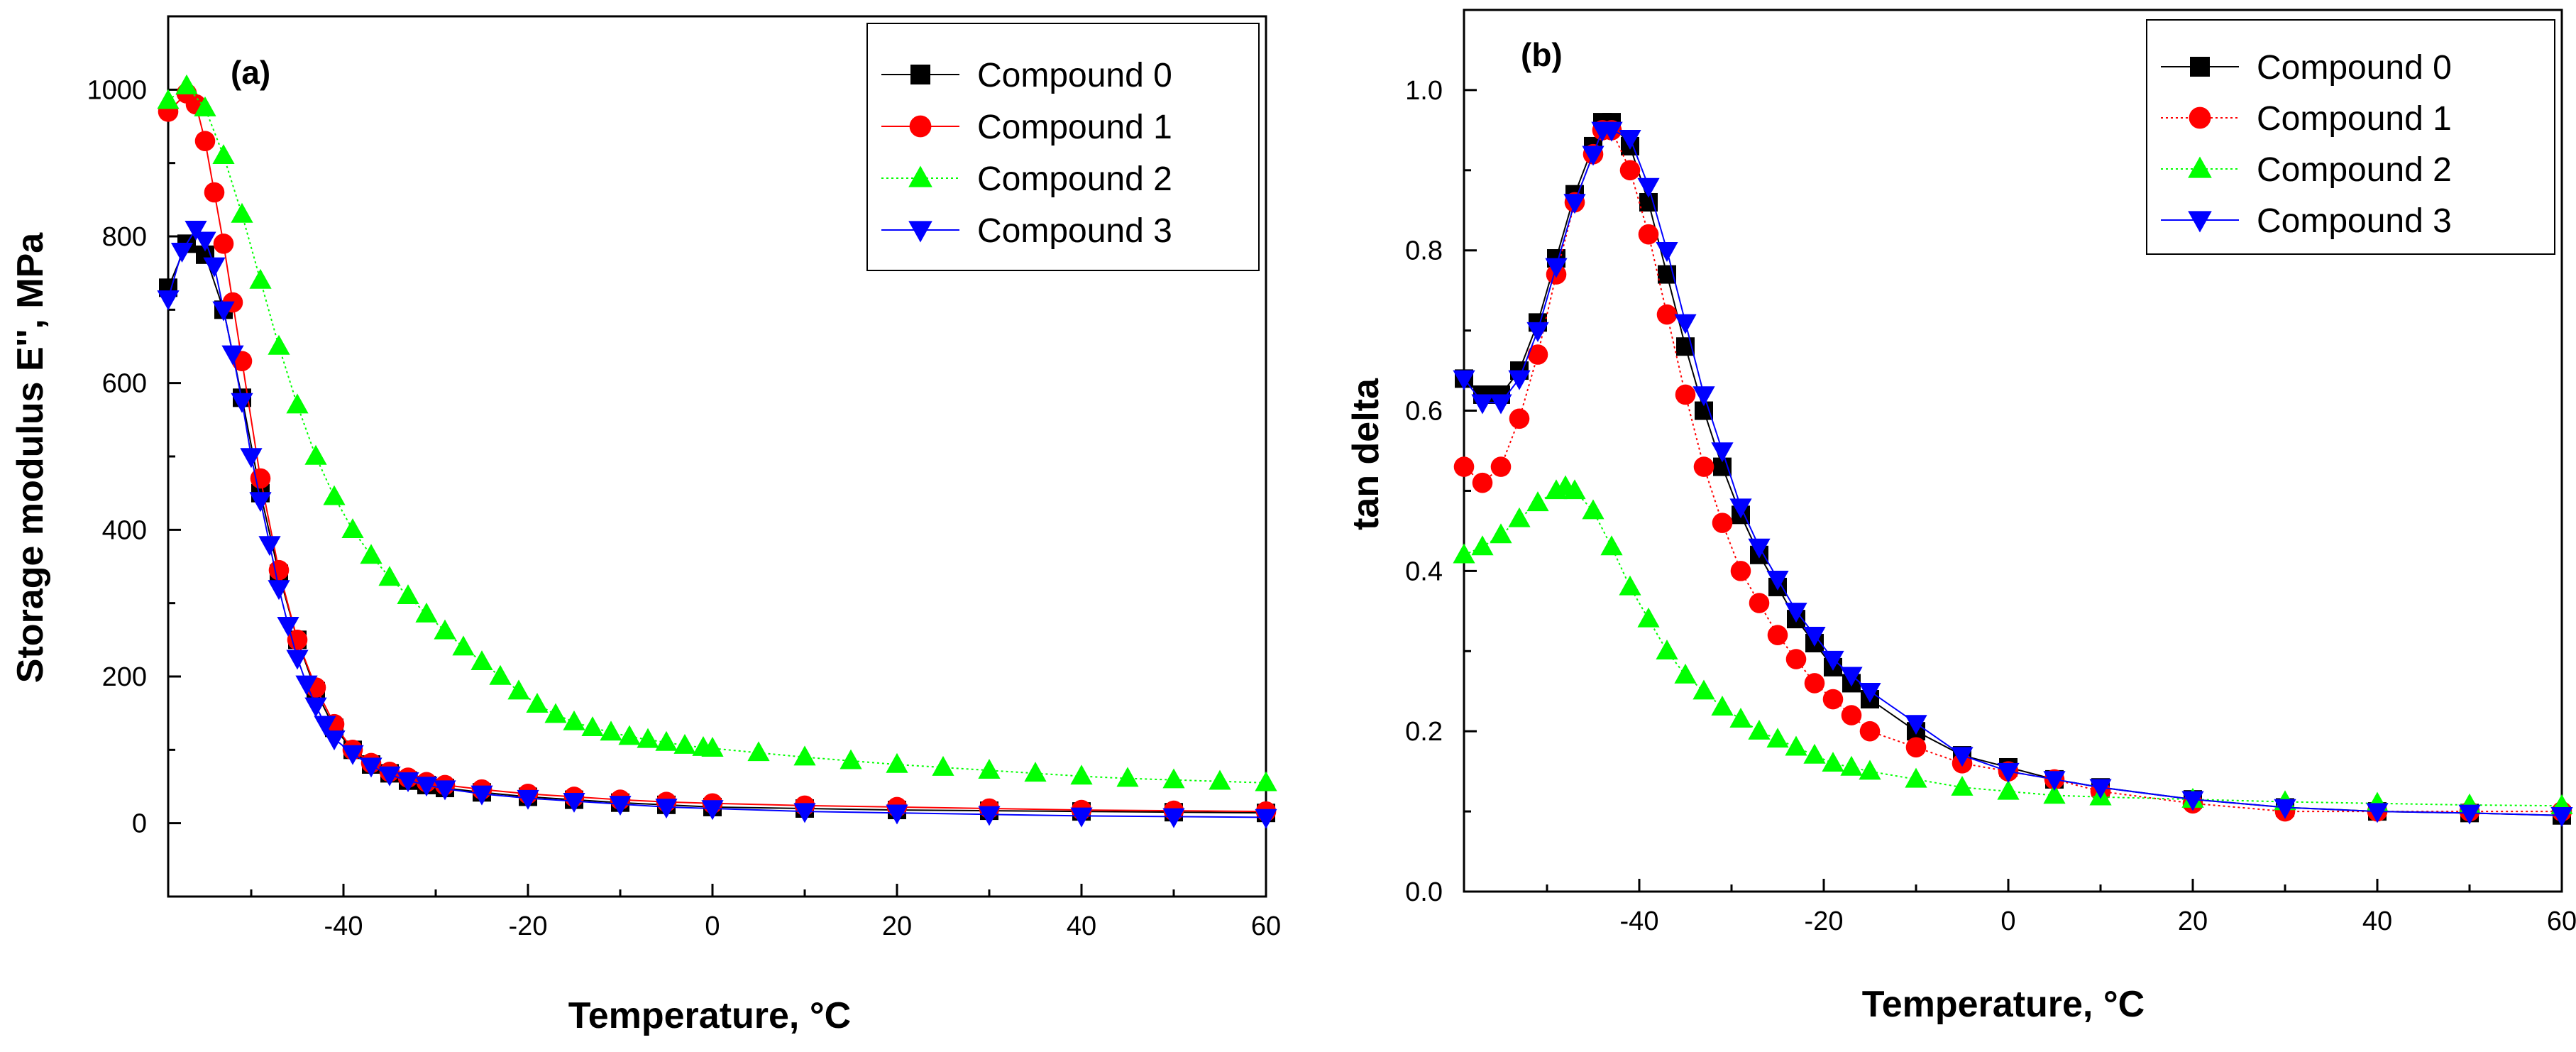  What do you see at coordinates (124, 677) in the screenshot?
I see `y-tick-label: 200` at bounding box center [124, 677].